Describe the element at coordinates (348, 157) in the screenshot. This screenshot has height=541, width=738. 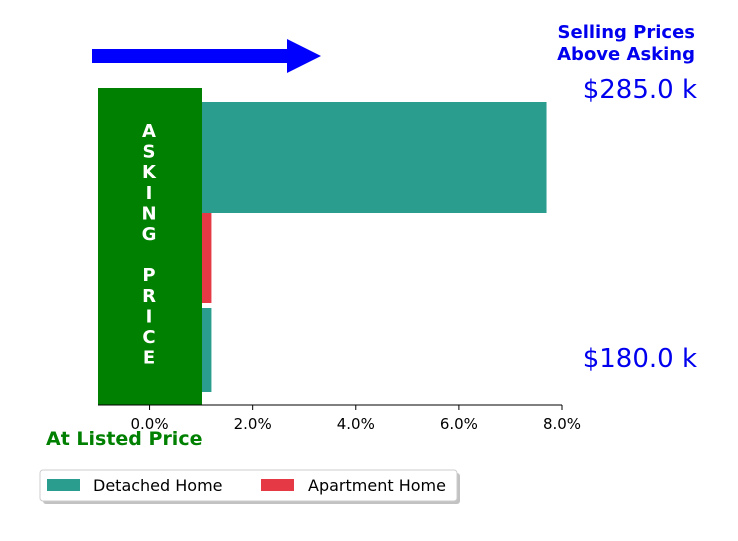
I see `bar-detached-high` at that location.